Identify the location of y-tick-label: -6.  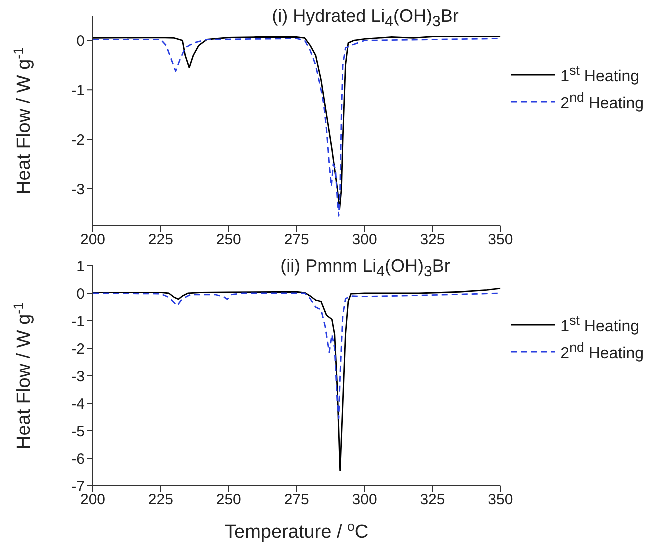
(78, 459).